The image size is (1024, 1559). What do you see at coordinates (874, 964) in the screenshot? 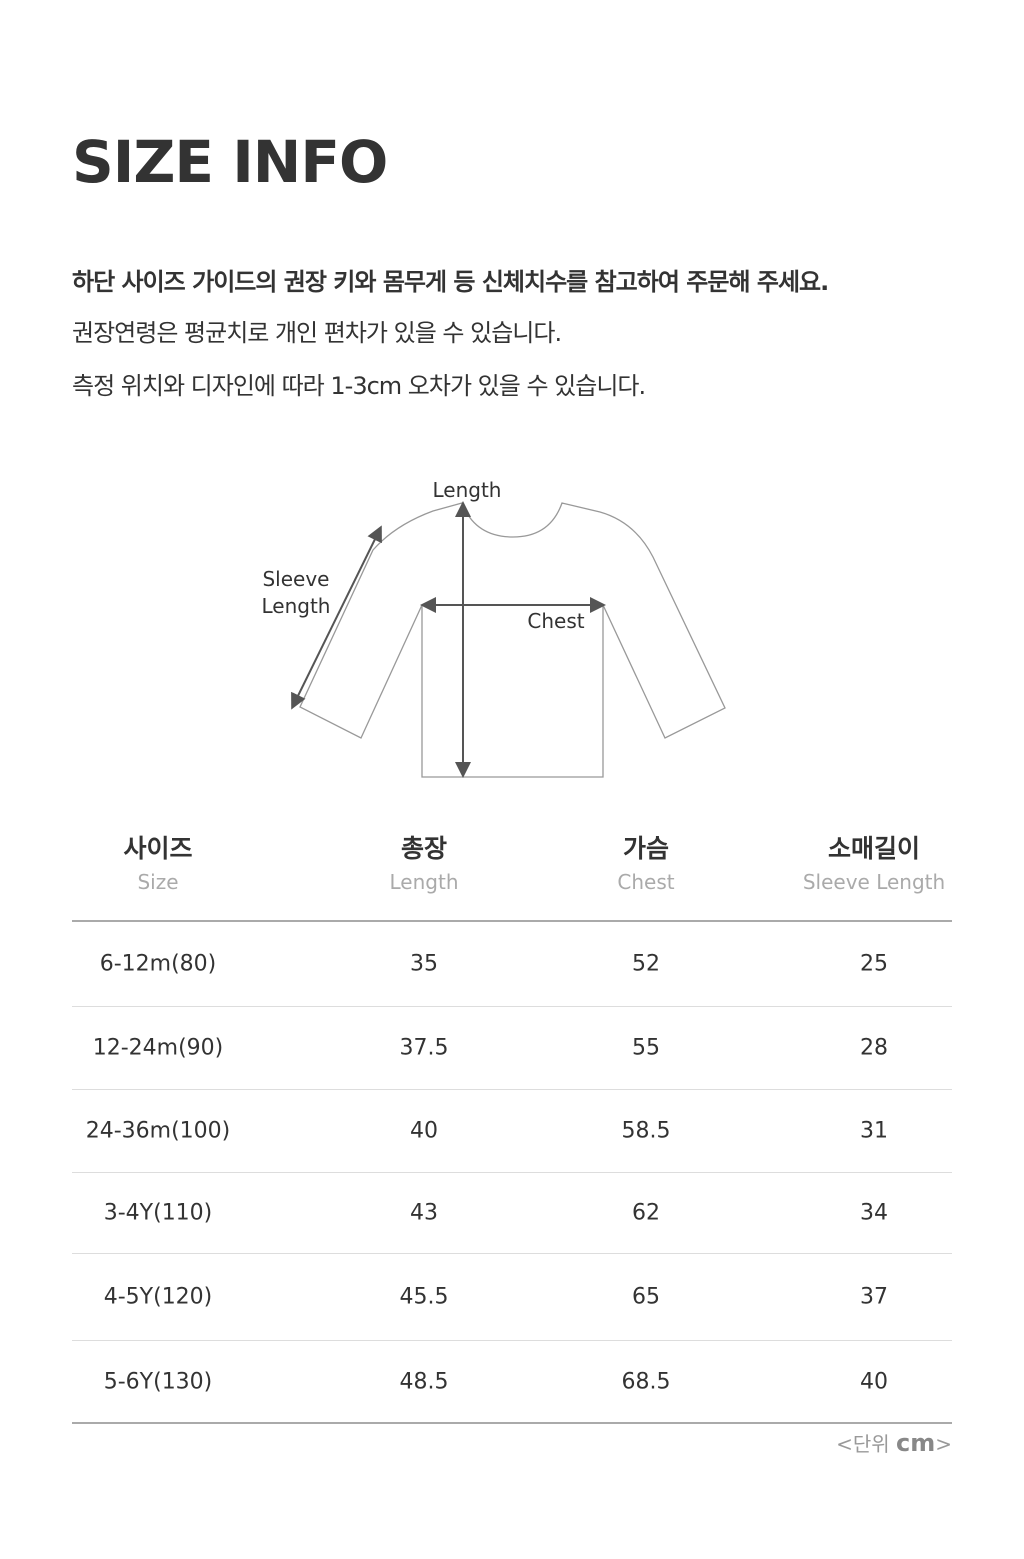
I see `cell-sleeve-length: 25` at bounding box center [874, 964].